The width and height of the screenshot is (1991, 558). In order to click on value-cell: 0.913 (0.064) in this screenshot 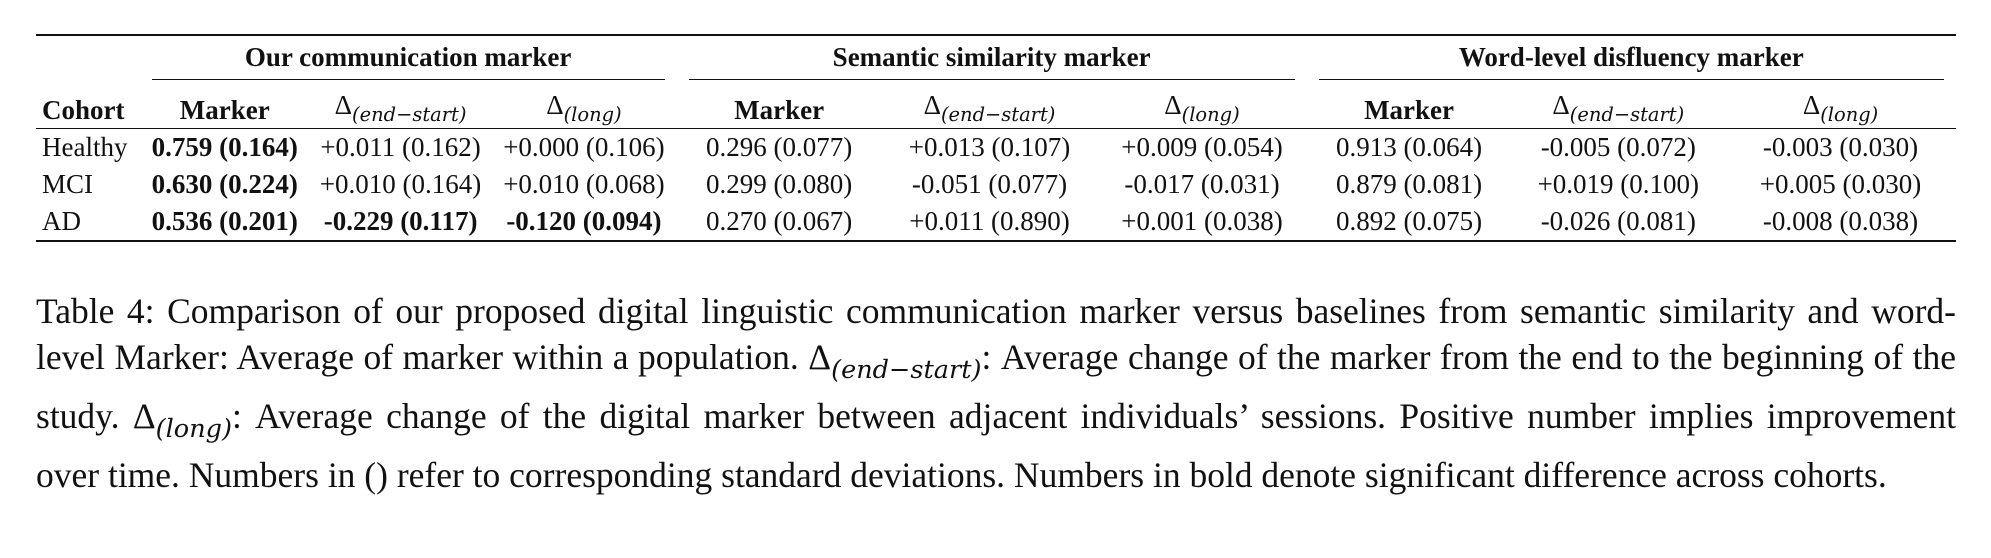, I will do `click(1409, 147)`.